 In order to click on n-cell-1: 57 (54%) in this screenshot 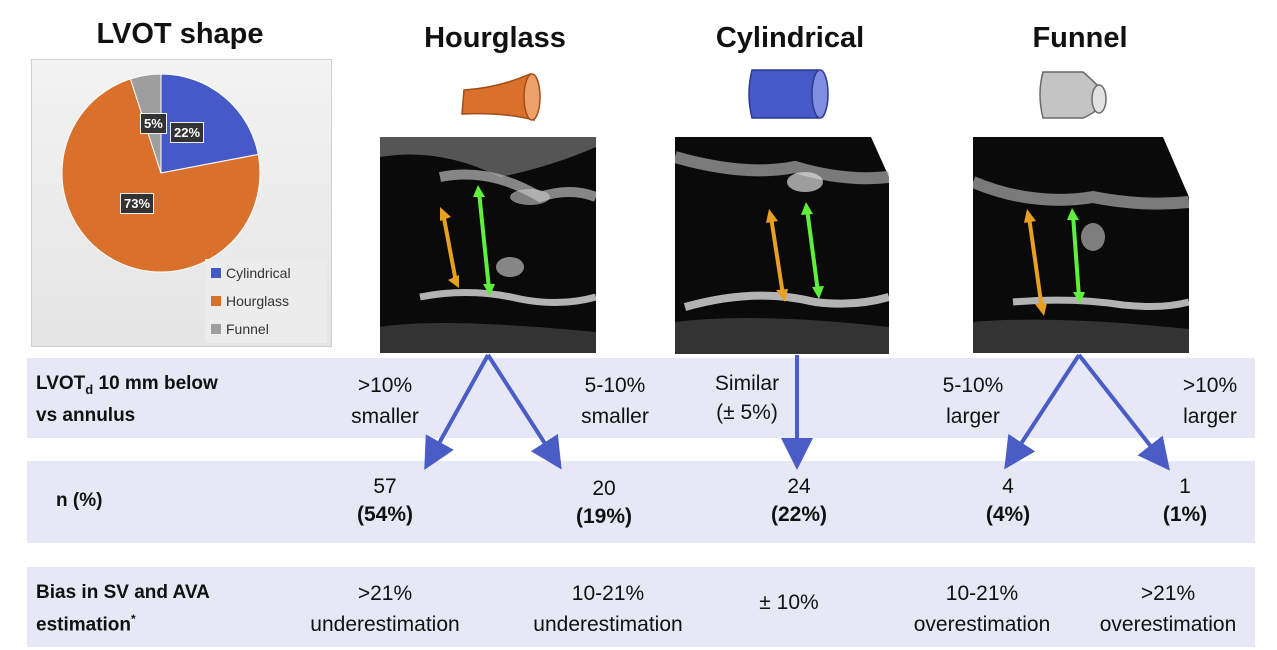, I will do `click(385, 501)`.